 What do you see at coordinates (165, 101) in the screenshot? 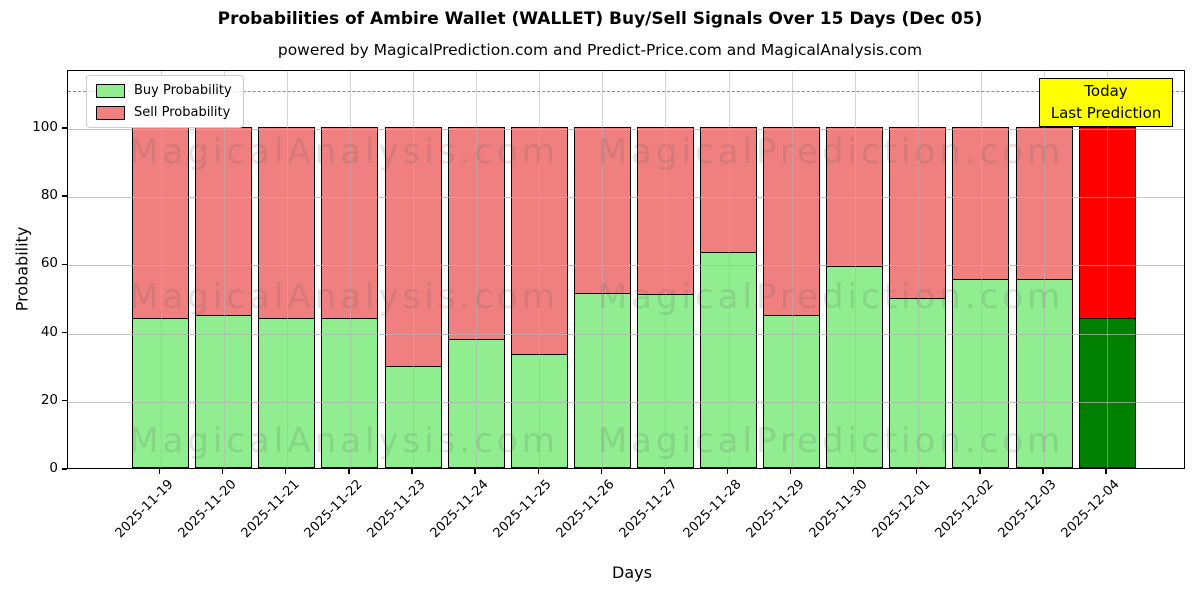
I see `legend: Buy Probability Sell Probability` at bounding box center [165, 101].